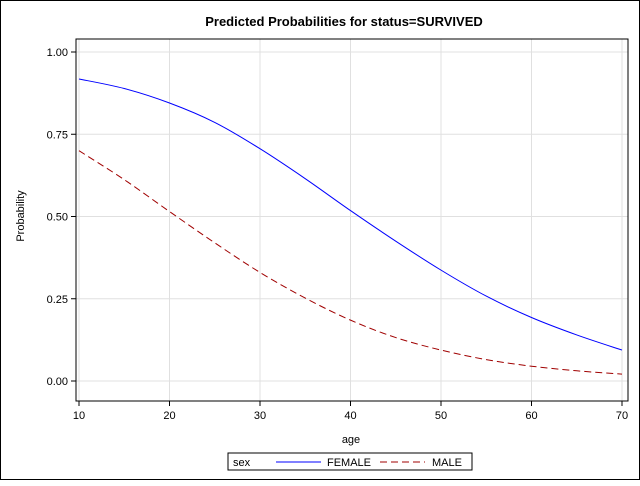 This screenshot has height=486, width=640. Describe the element at coordinates (21, 216) in the screenshot. I see `y-axis-label: Probability` at that location.